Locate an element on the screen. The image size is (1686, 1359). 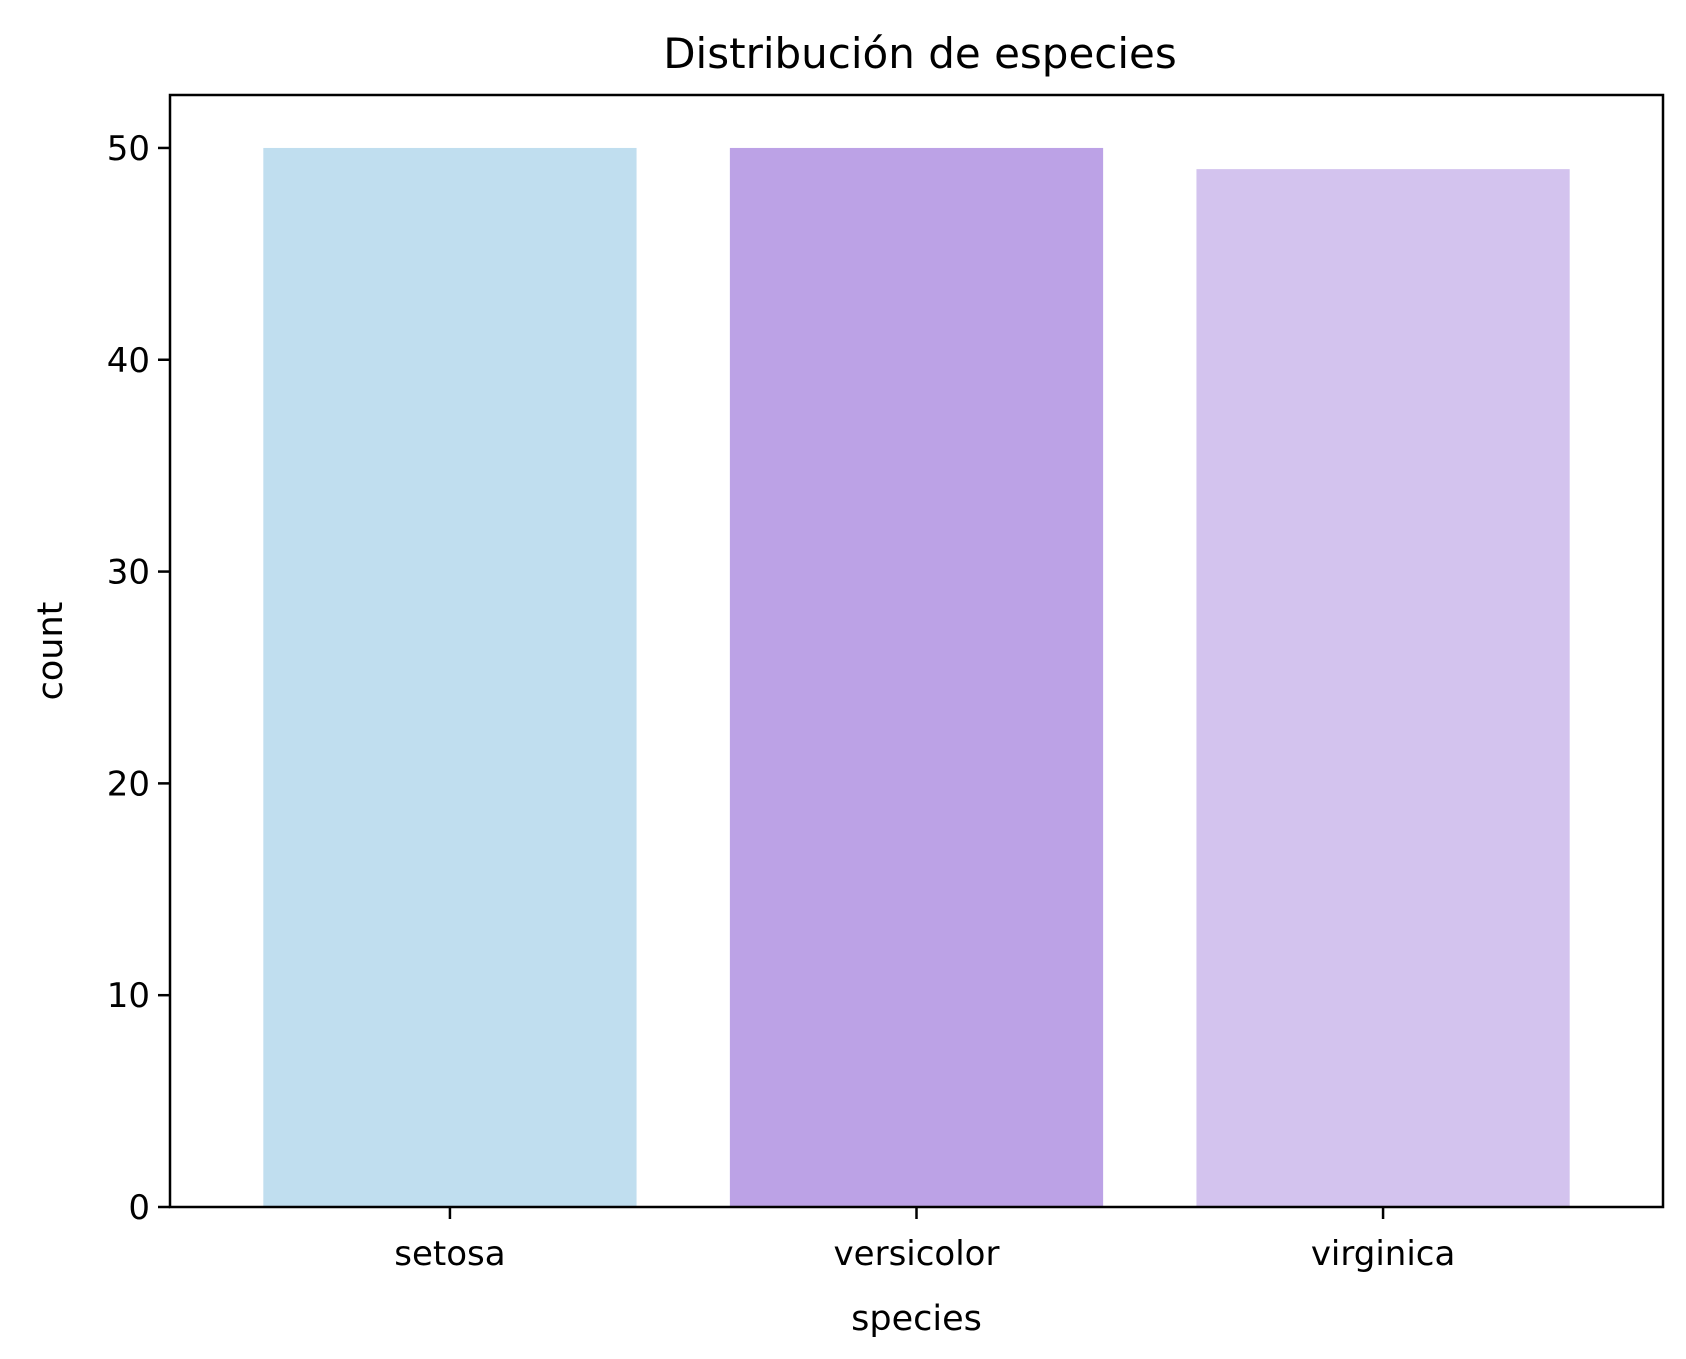
y-tick-label: 40 is located at coordinates (128, 361).